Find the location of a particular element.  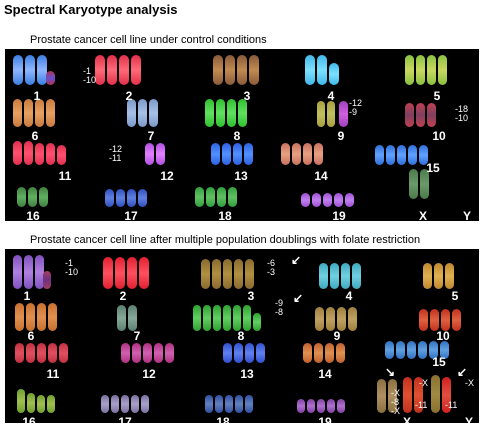

translocation-annotation: -1 -10 is located at coordinates (72, 267).